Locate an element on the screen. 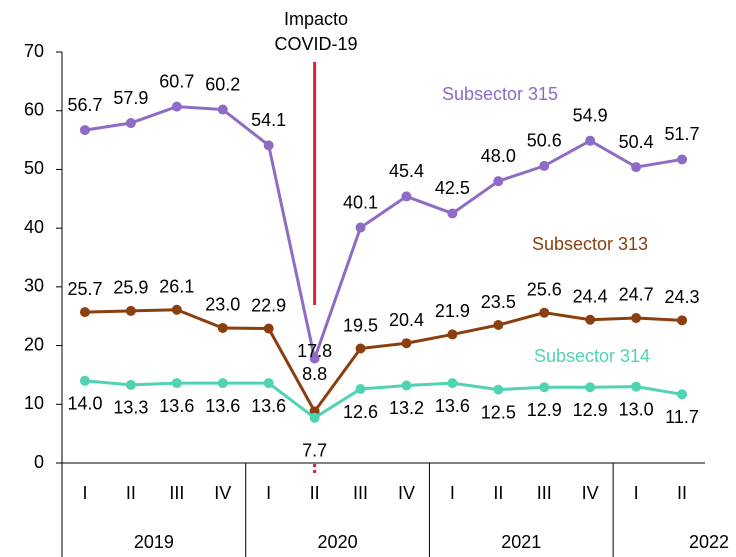 The height and width of the screenshot is (557, 736). data-label: 13.2 is located at coordinates (406, 408).